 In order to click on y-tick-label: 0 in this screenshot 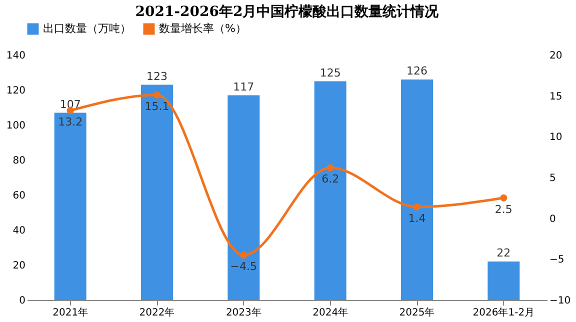, I will do `click(22, 301)`.